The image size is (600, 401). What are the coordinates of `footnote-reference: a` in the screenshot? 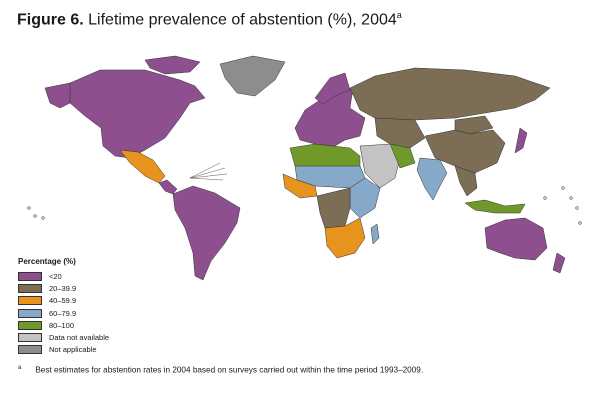 It's located at (399, 15).